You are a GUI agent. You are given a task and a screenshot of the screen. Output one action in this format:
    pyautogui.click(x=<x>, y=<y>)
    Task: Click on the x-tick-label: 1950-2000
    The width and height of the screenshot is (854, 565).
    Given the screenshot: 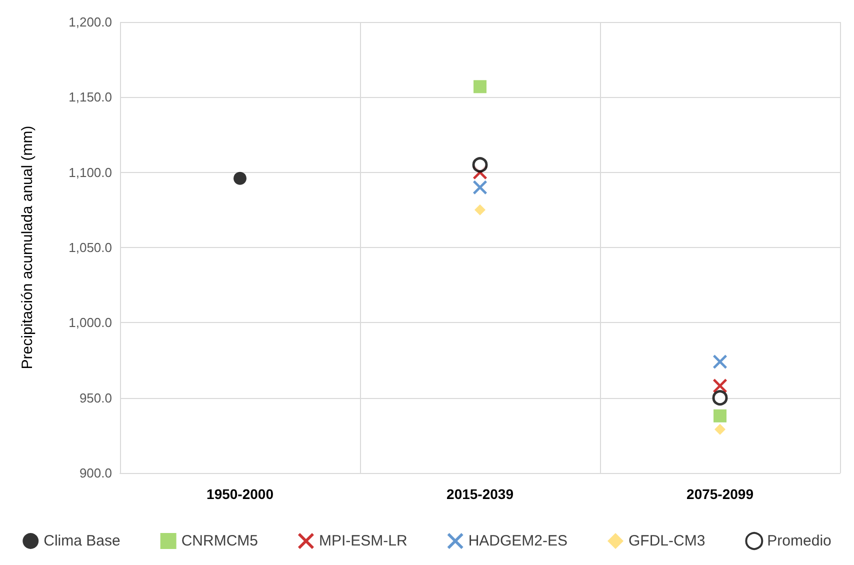 What is the action you would take?
    pyautogui.click(x=240, y=494)
    